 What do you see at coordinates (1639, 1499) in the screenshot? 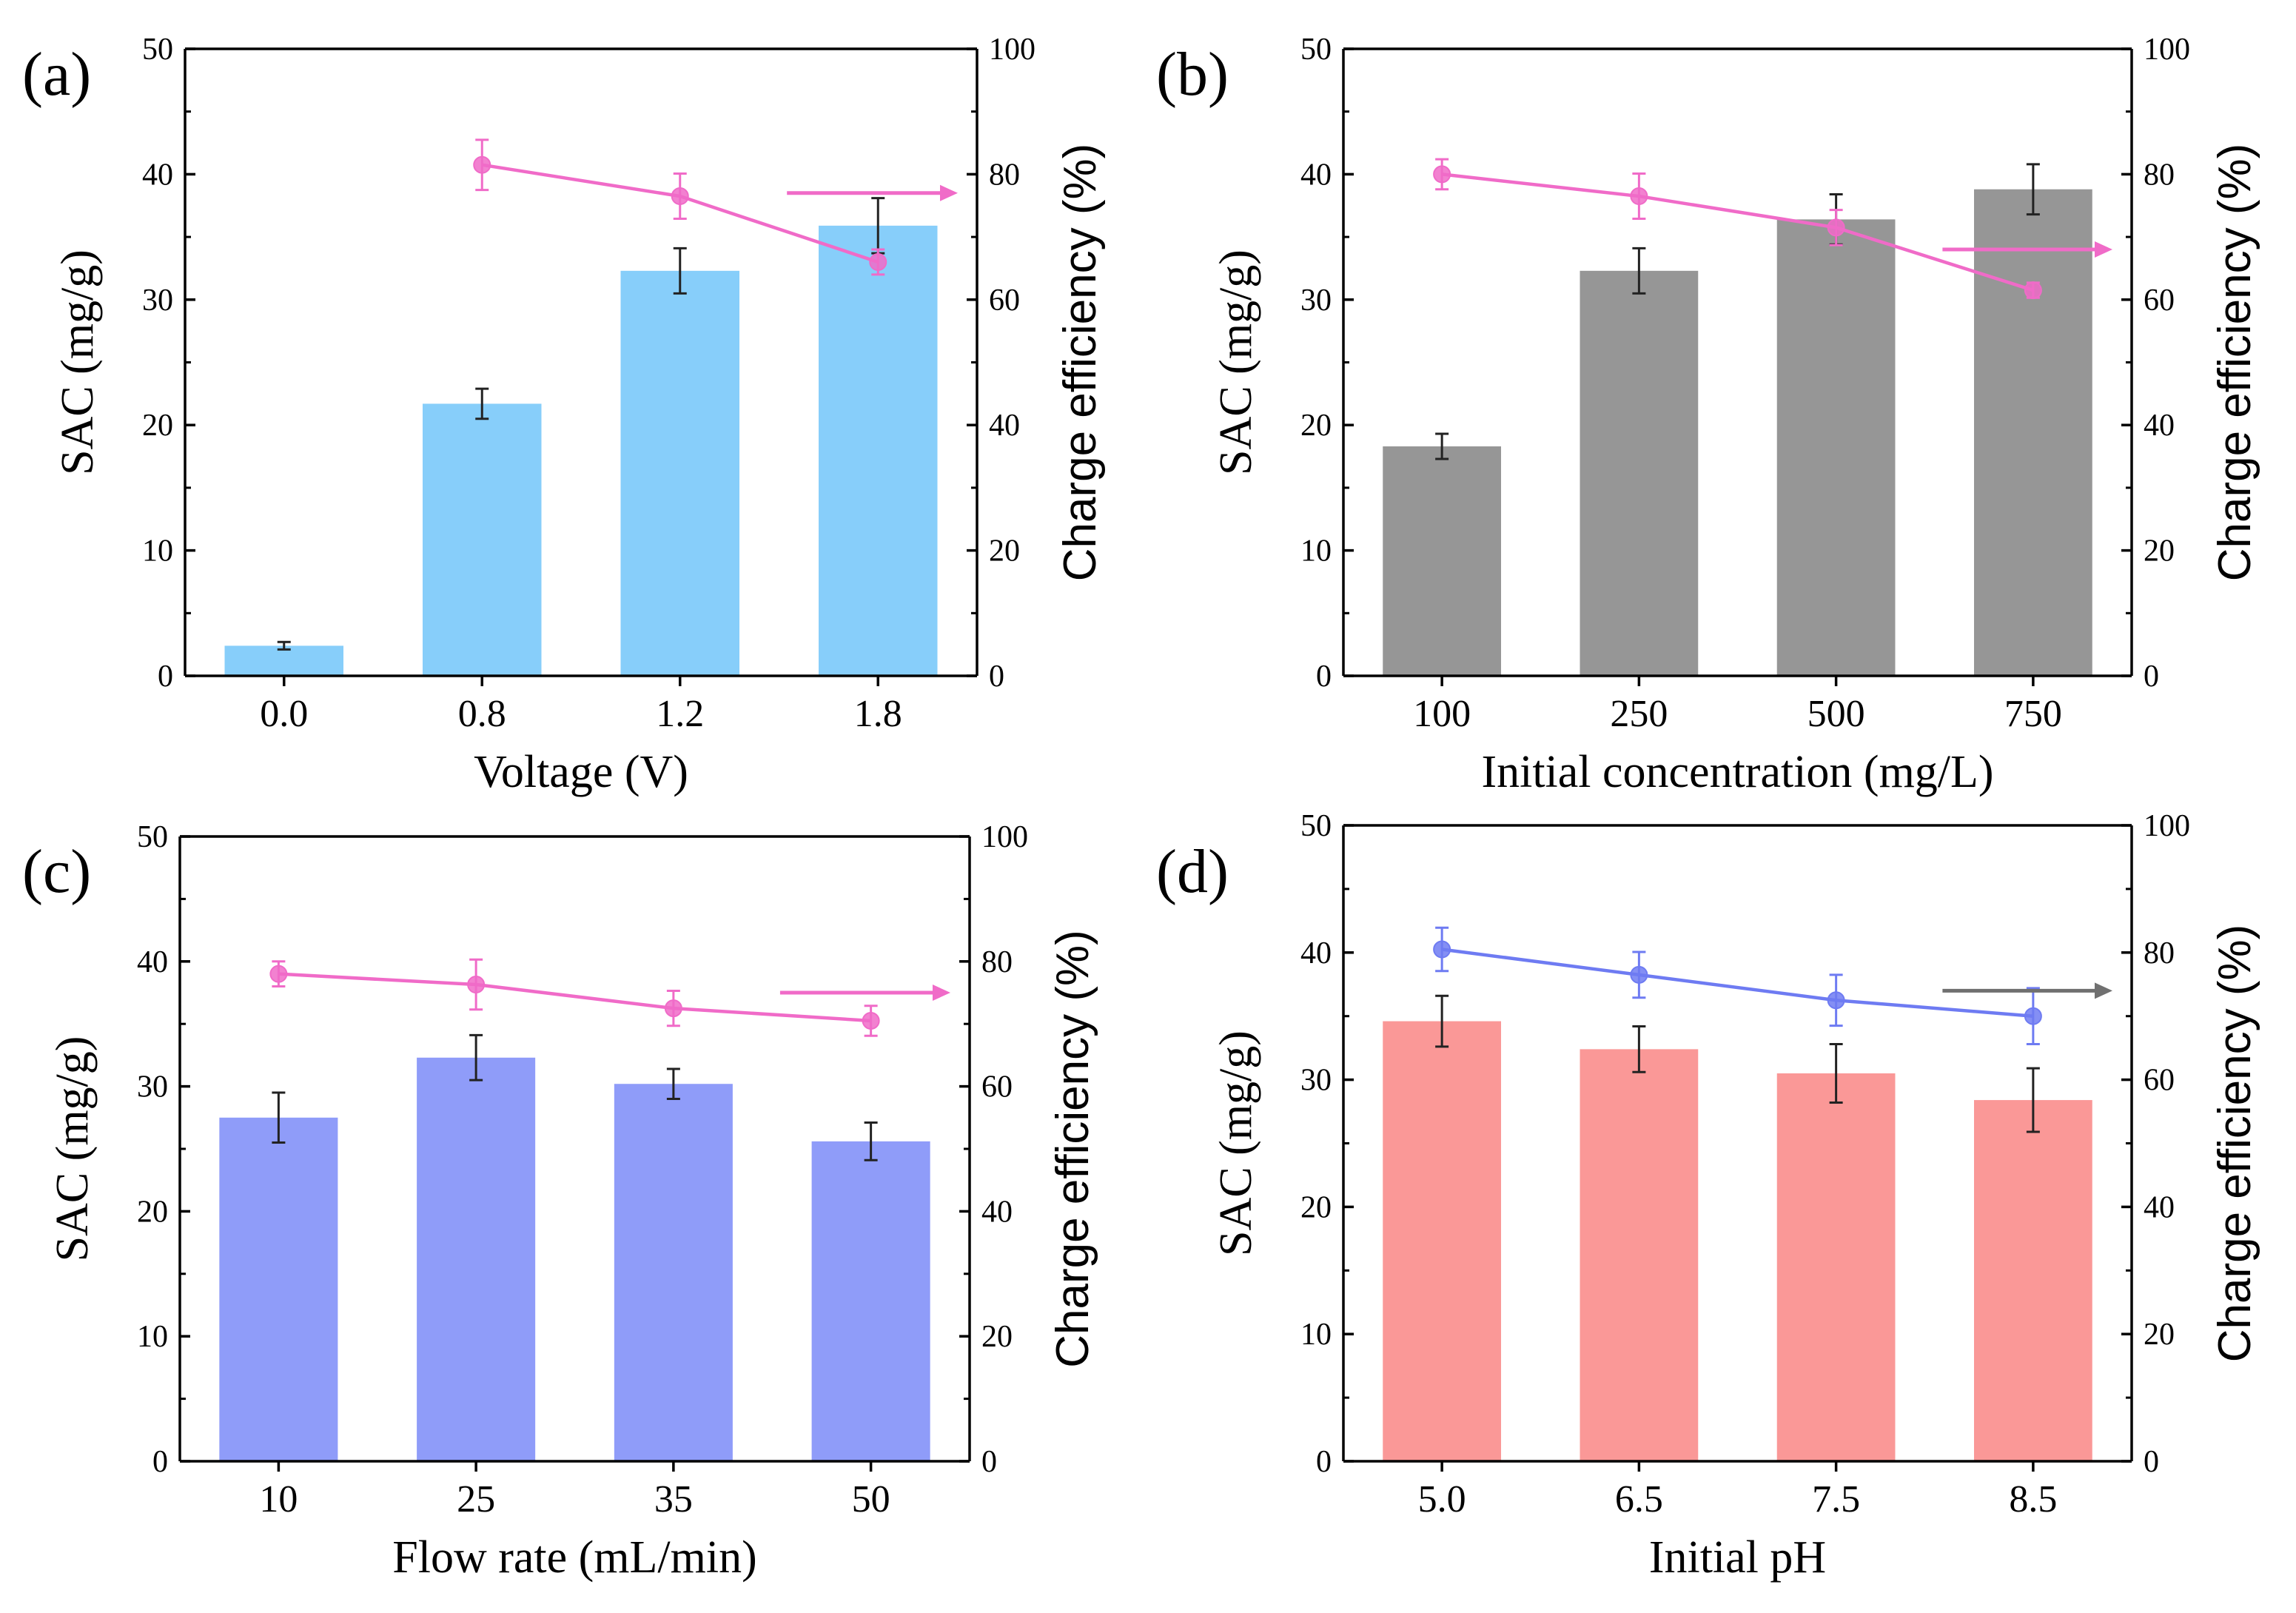
I see `x-tick-label: 6.5` at bounding box center [1639, 1499].